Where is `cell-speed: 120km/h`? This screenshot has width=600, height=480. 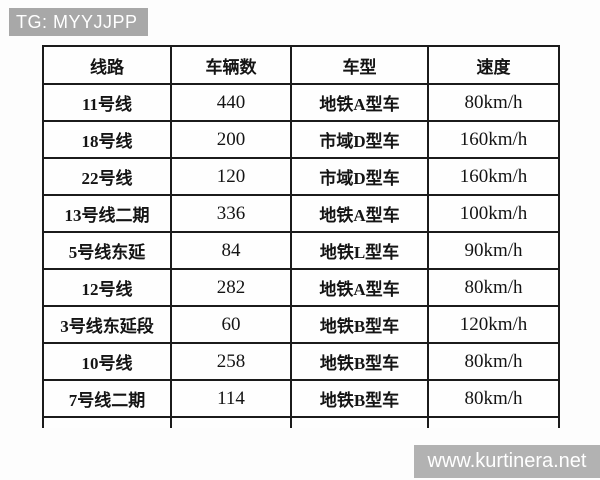 cell-speed: 120km/h is located at coordinates (493, 324).